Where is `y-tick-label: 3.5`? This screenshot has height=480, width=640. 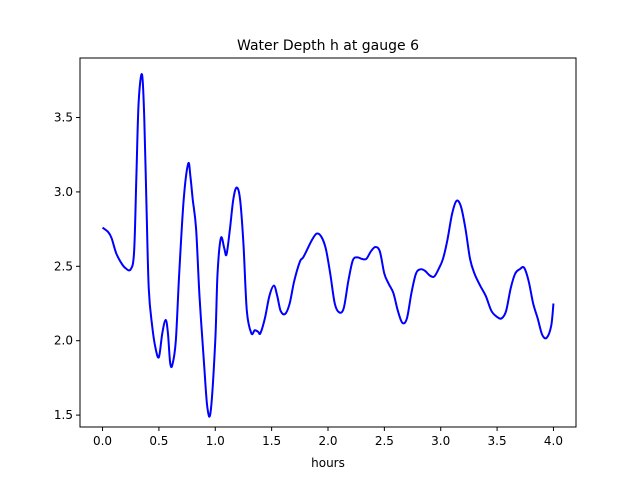 y-tick-label: 3.5 is located at coordinates (63, 118).